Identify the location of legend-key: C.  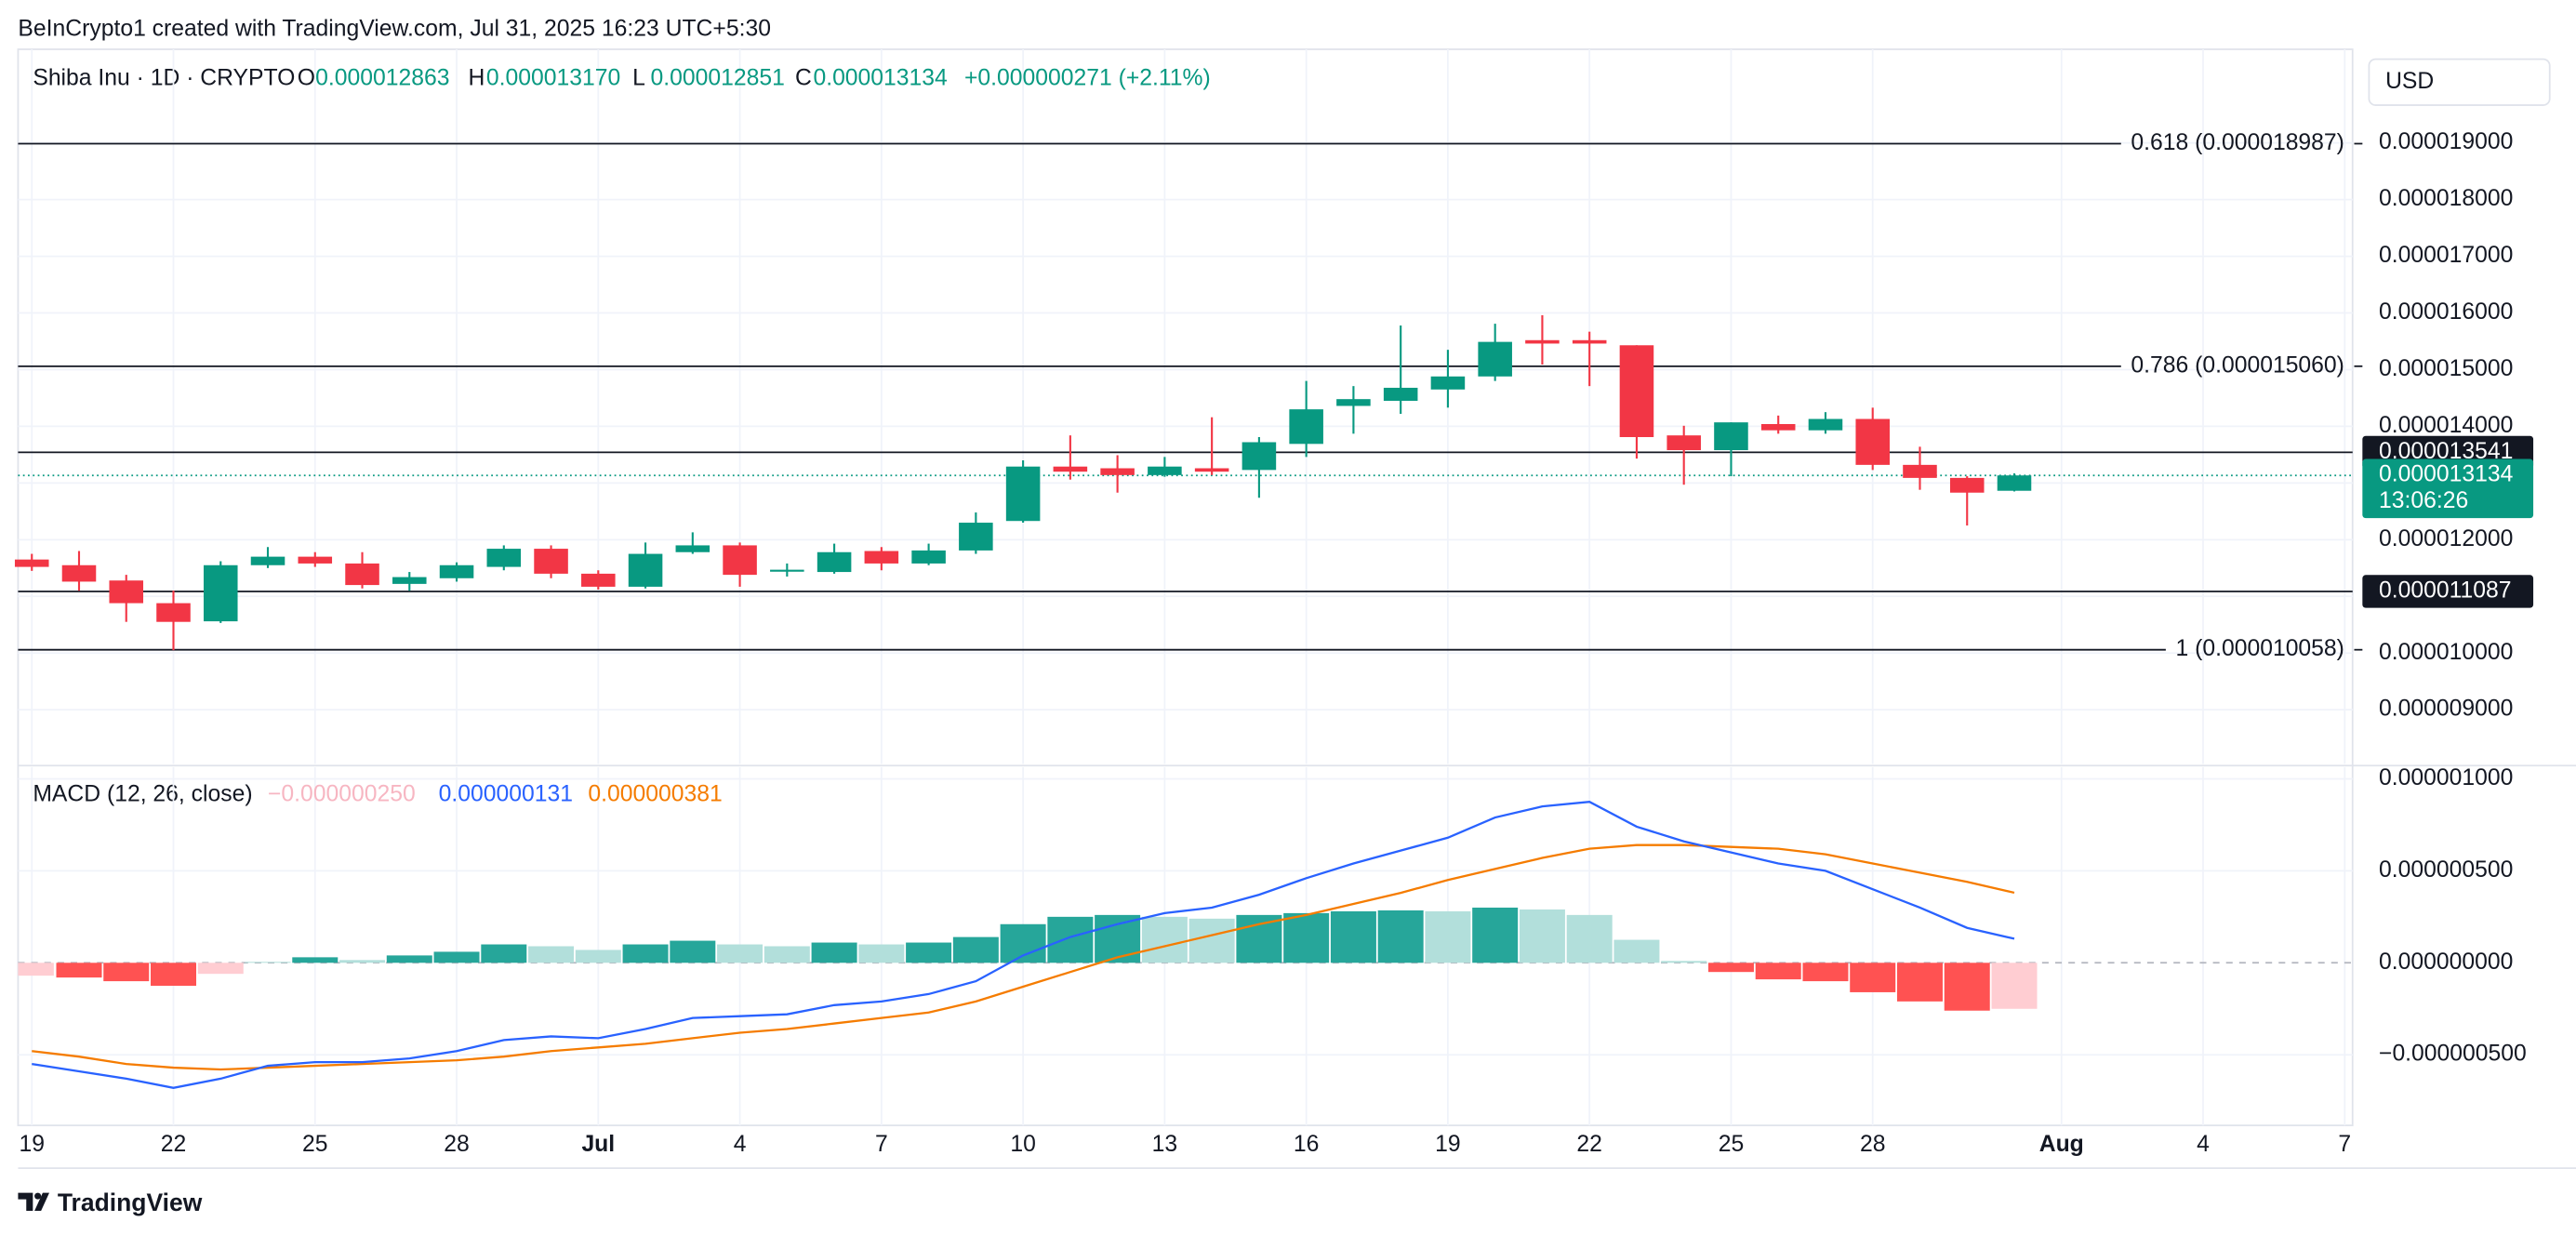
(803, 77).